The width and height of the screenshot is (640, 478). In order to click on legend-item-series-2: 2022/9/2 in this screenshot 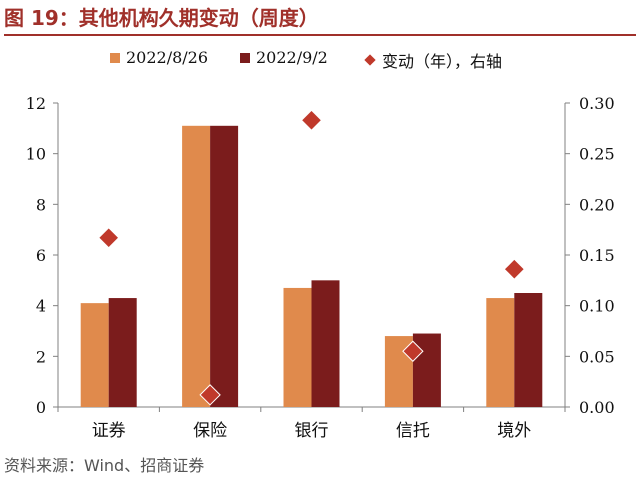, I will do `click(284, 57)`.